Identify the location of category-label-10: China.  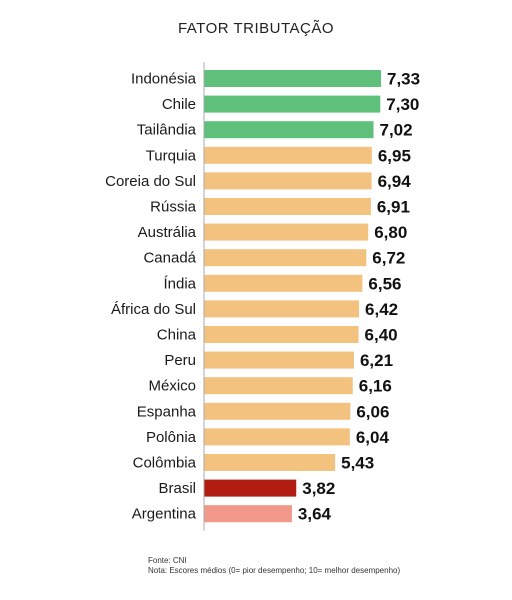
(177, 335).